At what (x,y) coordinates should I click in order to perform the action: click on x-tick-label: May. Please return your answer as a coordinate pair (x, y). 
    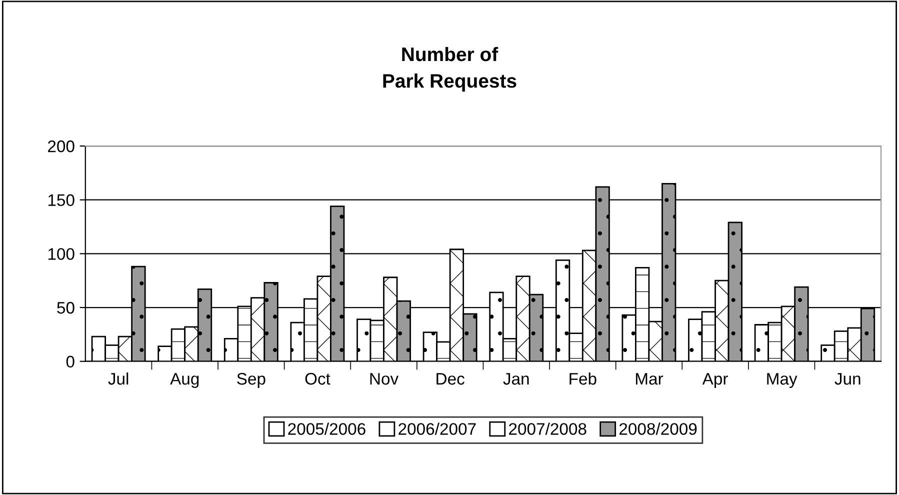
    Looking at the image, I should click on (782, 380).